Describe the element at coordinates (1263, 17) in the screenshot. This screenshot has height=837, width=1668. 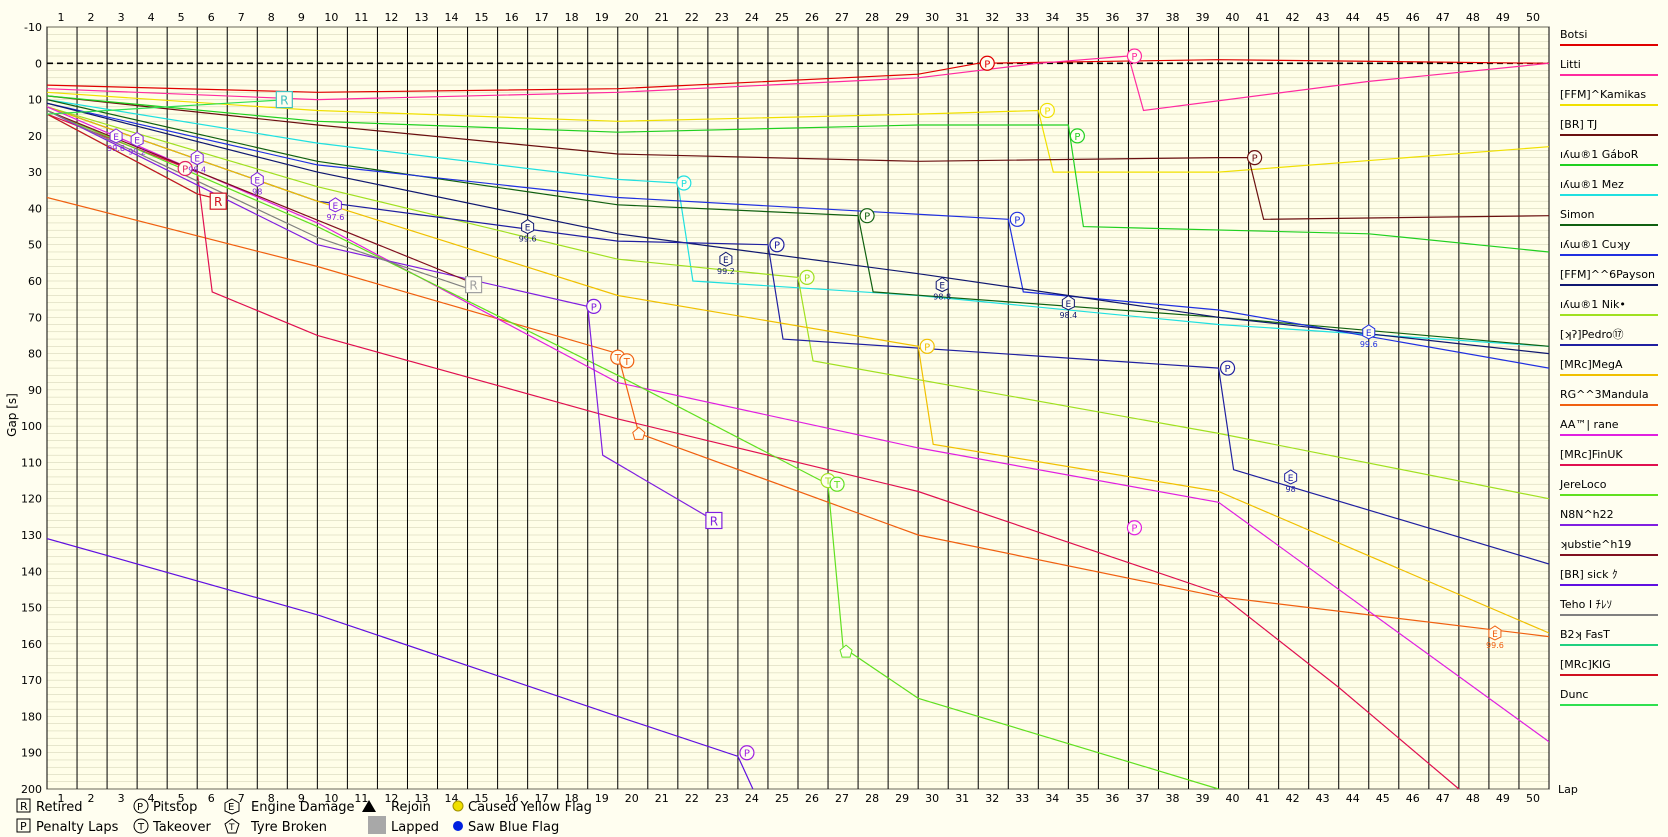
I see `x-tick-label-top: 41` at that location.